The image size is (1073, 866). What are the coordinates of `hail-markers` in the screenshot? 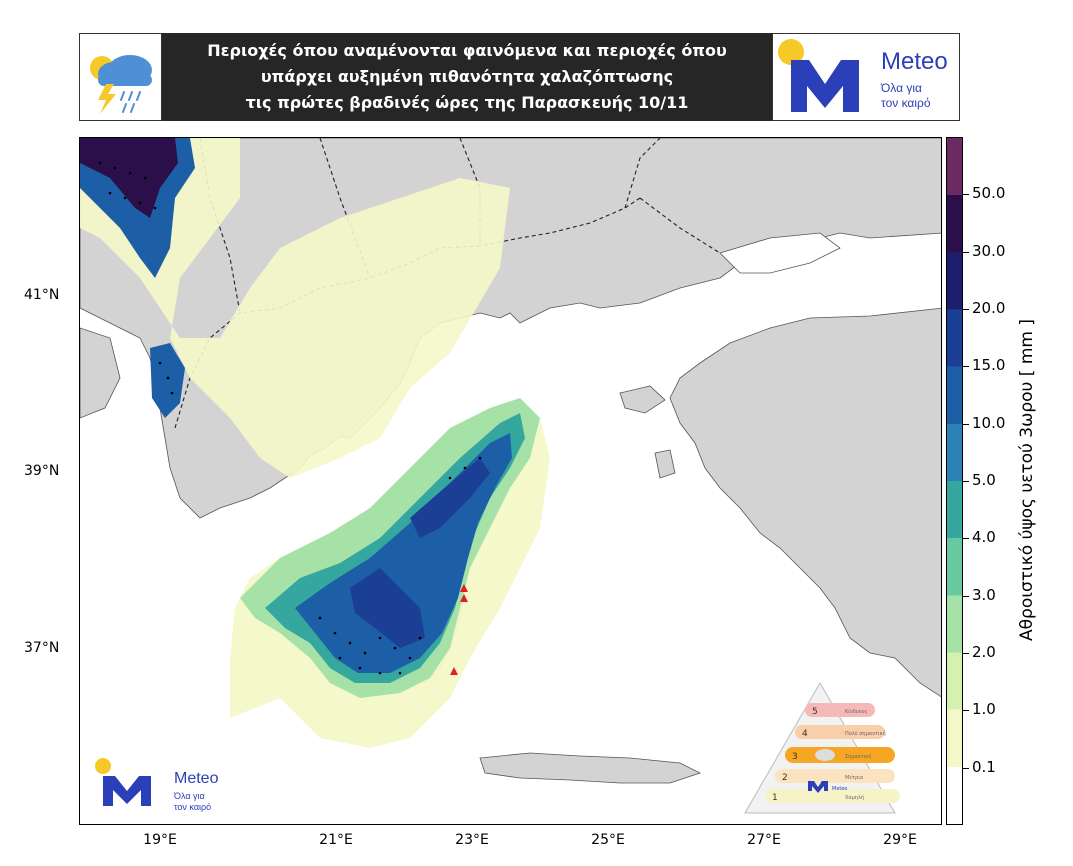 It's located at (459, 629).